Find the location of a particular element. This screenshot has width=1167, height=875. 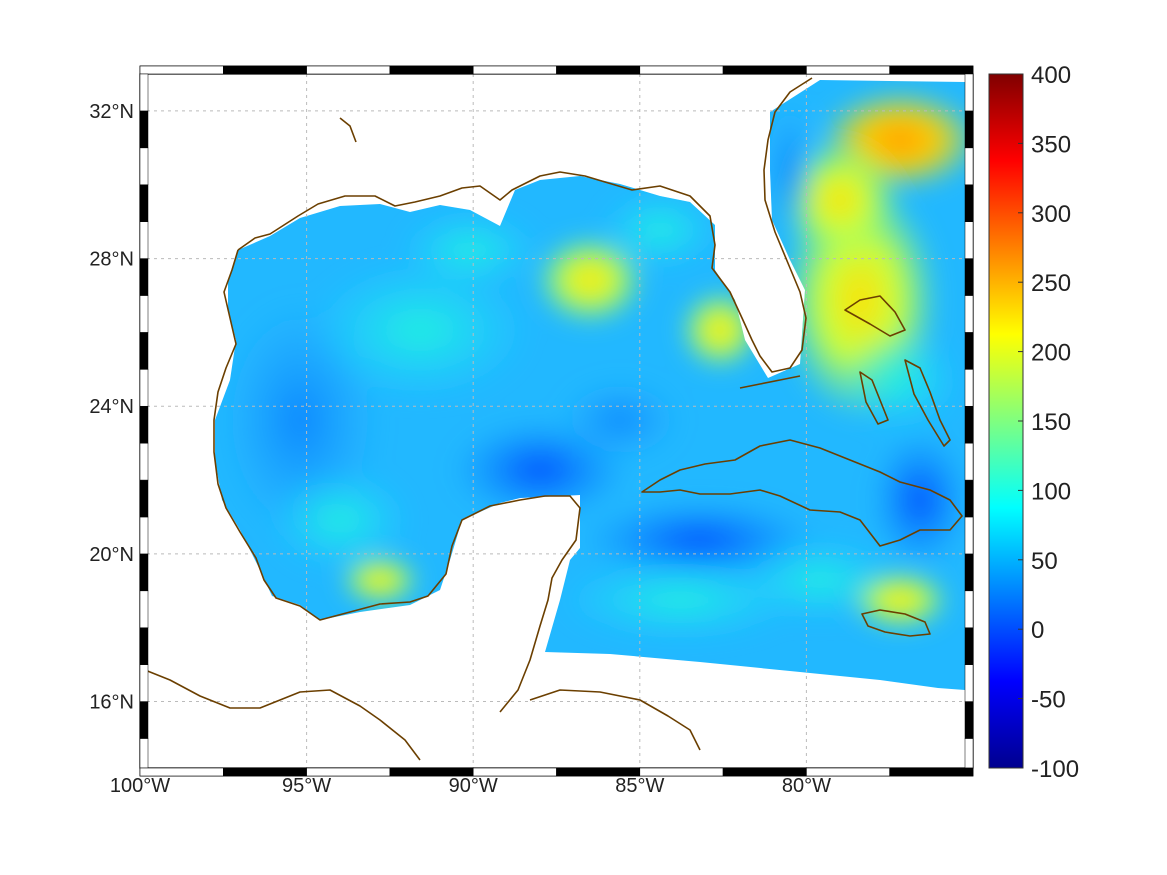

latitude-axis: 32°N 28°N 24°N 20°N 16°N is located at coordinates (111, 407).